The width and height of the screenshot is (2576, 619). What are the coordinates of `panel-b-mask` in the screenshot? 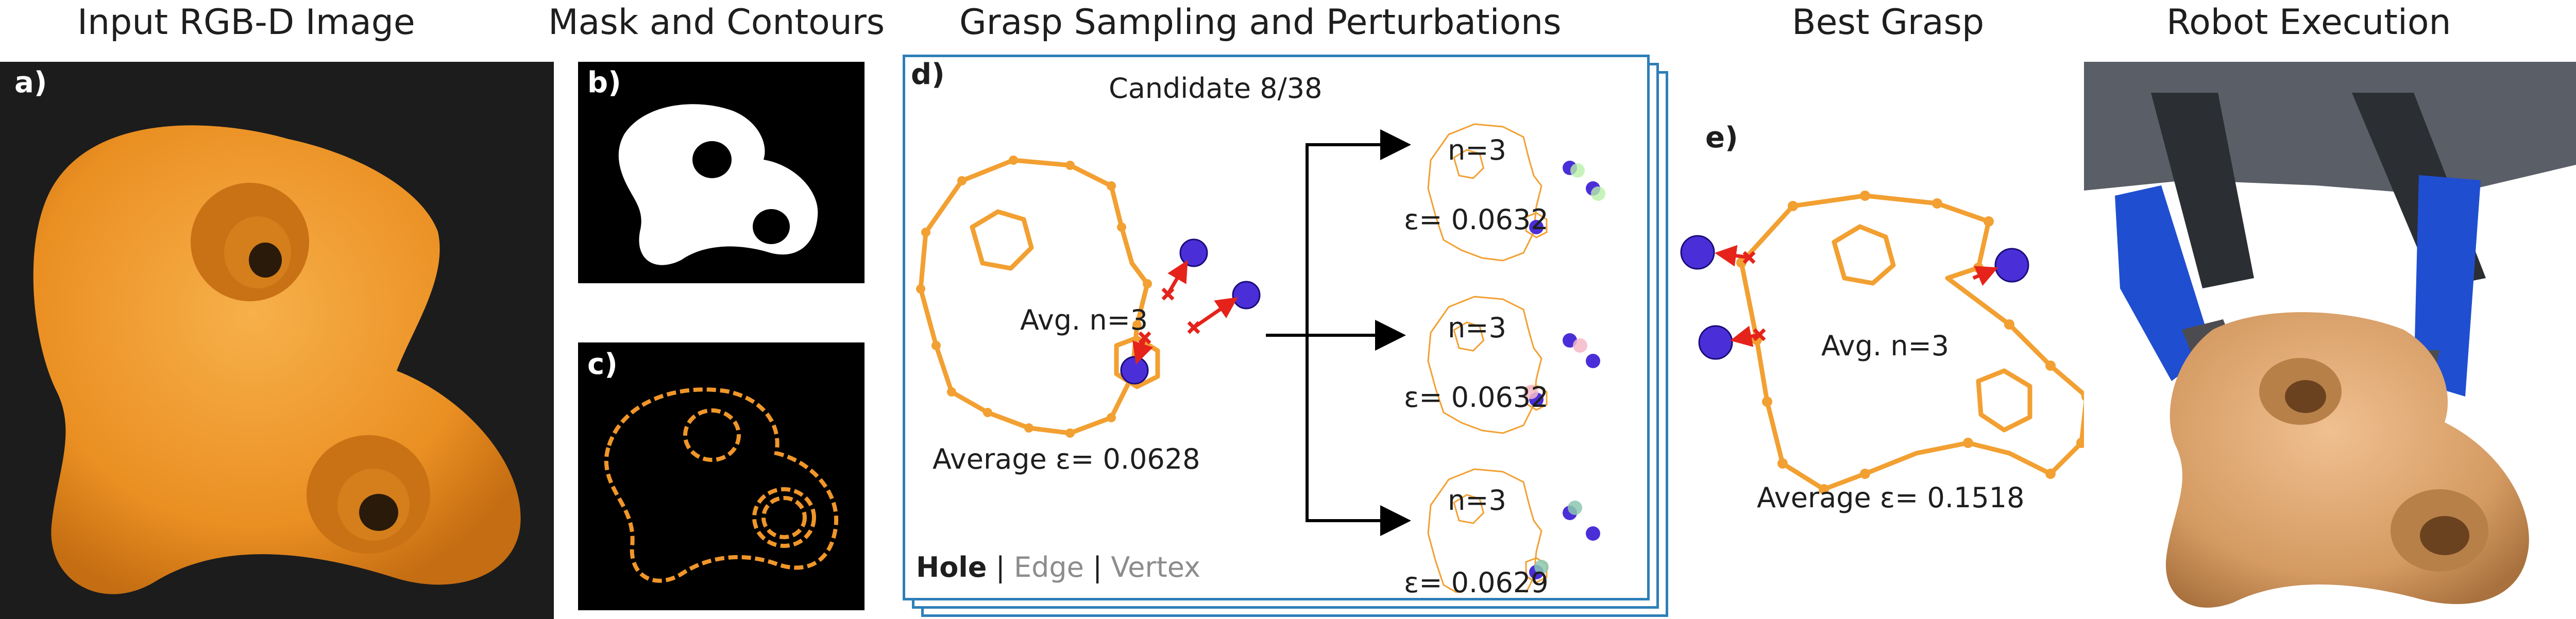 It's located at (721, 172).